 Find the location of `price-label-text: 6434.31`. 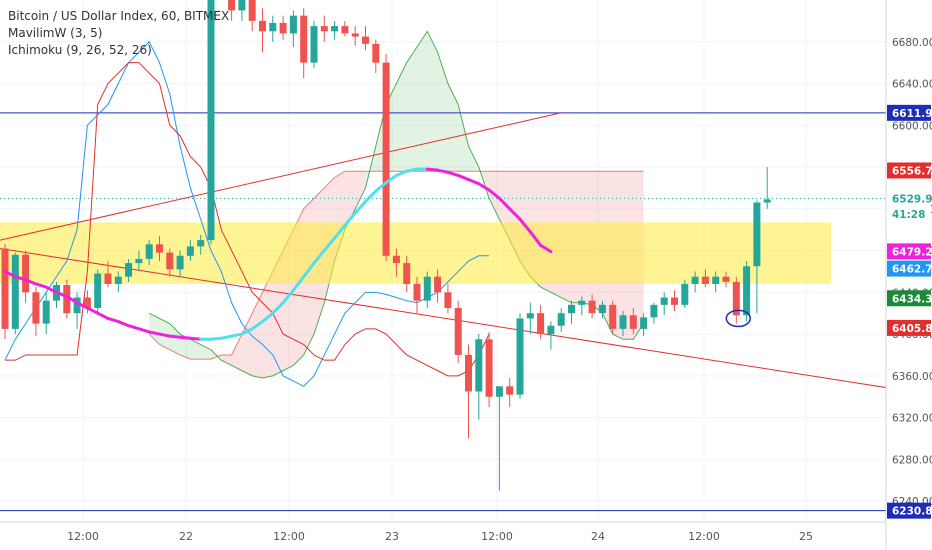

price-label-text: 6434.31 is located at coordinates (912, 299).